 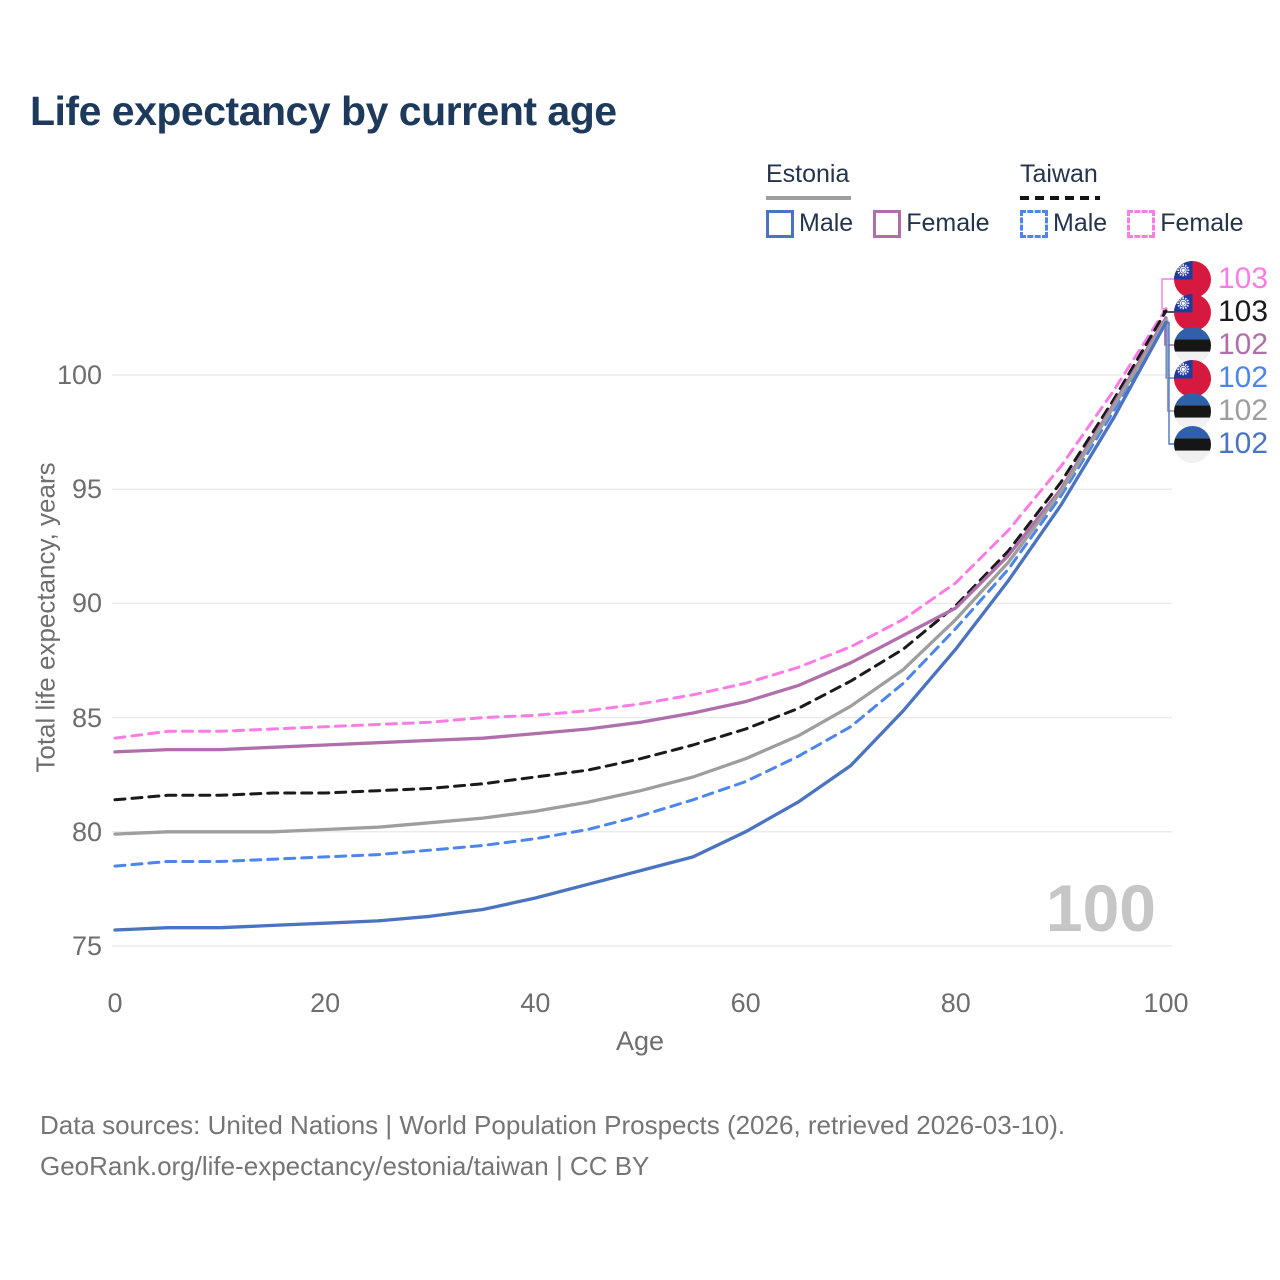 What do you see at coordinates (1166, 1003) in the screenshot?
I see `x-tick-label: 100` at bounding box center [1166, 1003].